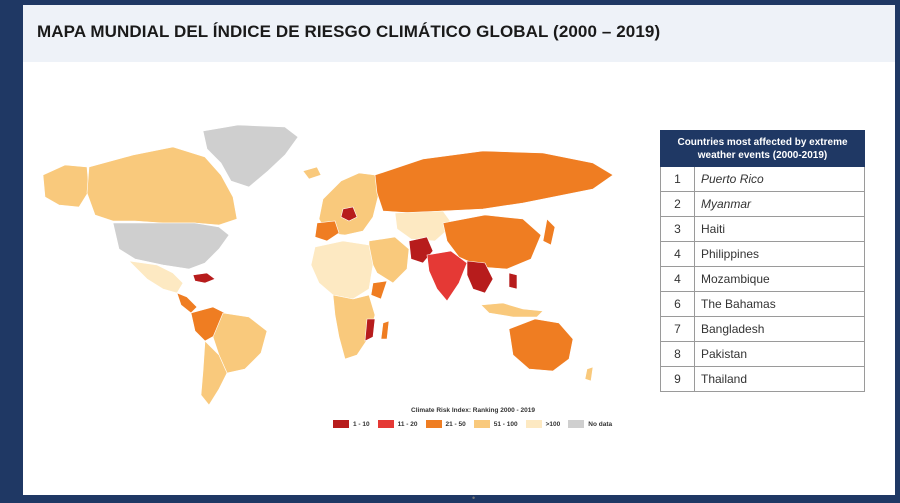 Image resolution: width=900 pixels, height=503 pixels. What do you see at coordinates (762, 353) in the screenshot?
I see `table-row: 8 Pakistan` at bounding box center [762, 353].